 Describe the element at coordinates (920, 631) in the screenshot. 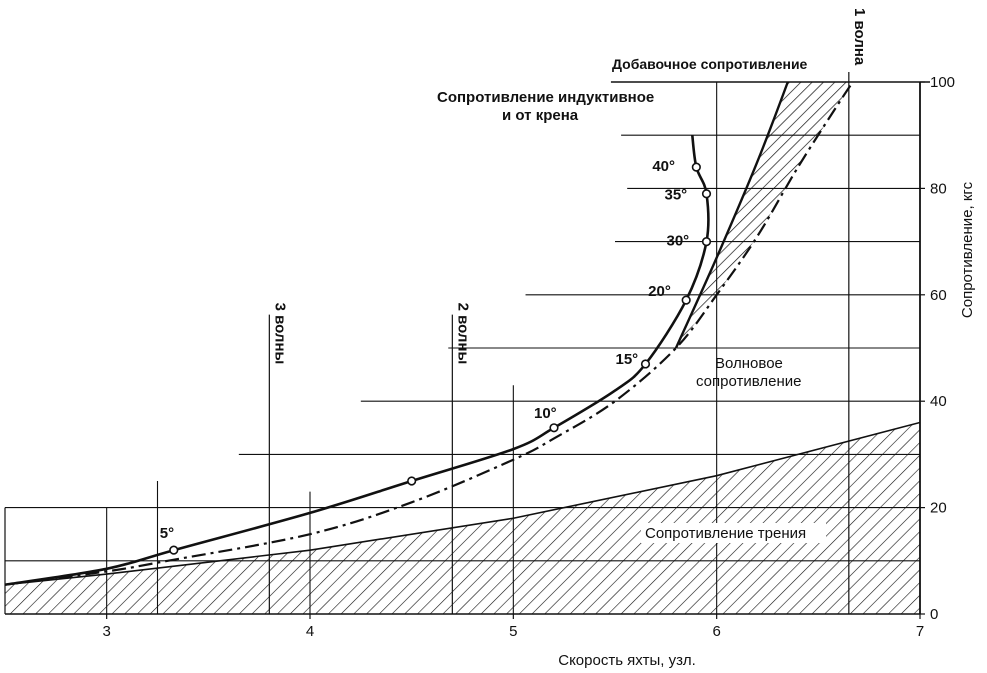

I see `x-tick-label: 7` at that location.